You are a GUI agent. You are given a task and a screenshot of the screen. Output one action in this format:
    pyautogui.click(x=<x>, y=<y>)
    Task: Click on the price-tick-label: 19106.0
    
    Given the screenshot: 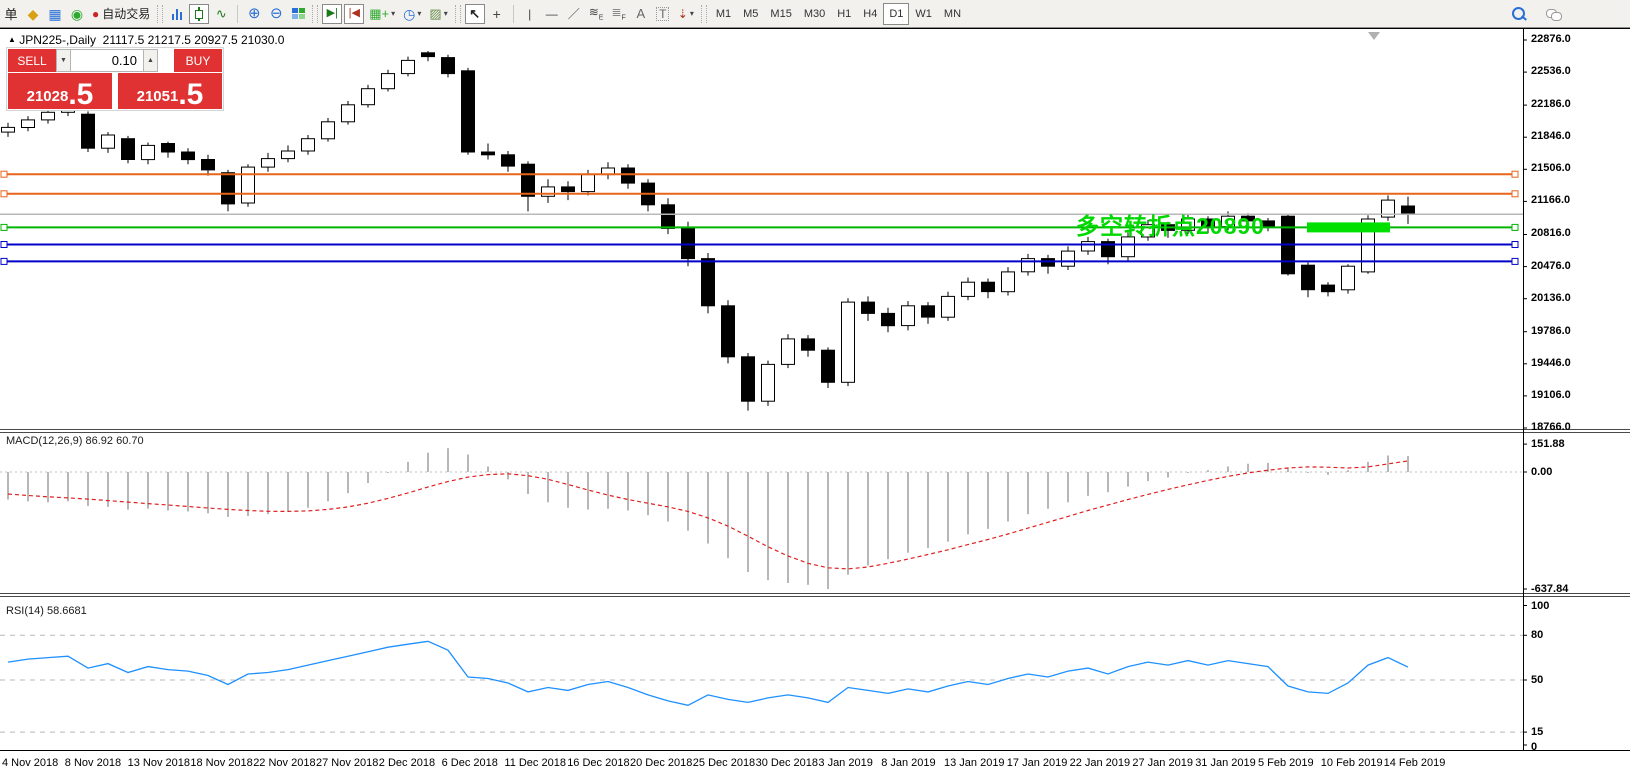 What is the action you would take?
    pyautogui.click(x=1551, y=395)
    